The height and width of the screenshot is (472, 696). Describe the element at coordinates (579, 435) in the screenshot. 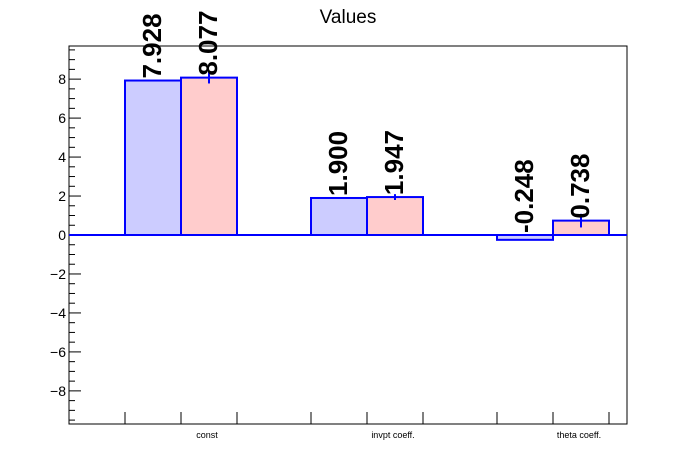

I see `x-category-label: theta coeff.` at that location.